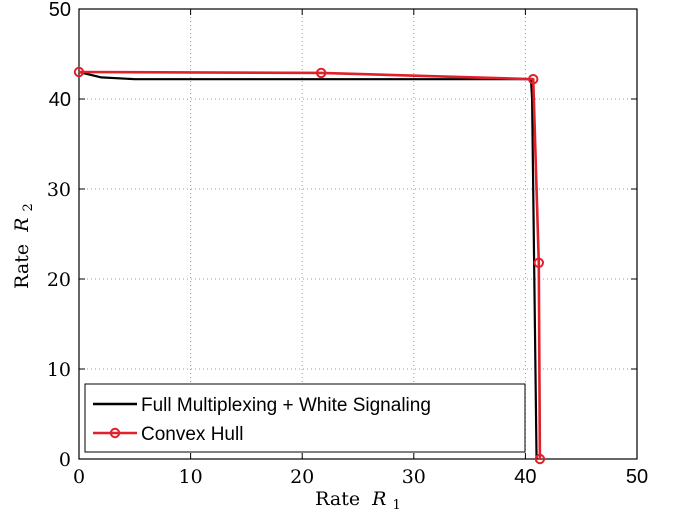  Describe the element at coordinates (192, 434) in the screenshot. I see `legend-entry-convex-hull: Convex Hull` at that location.